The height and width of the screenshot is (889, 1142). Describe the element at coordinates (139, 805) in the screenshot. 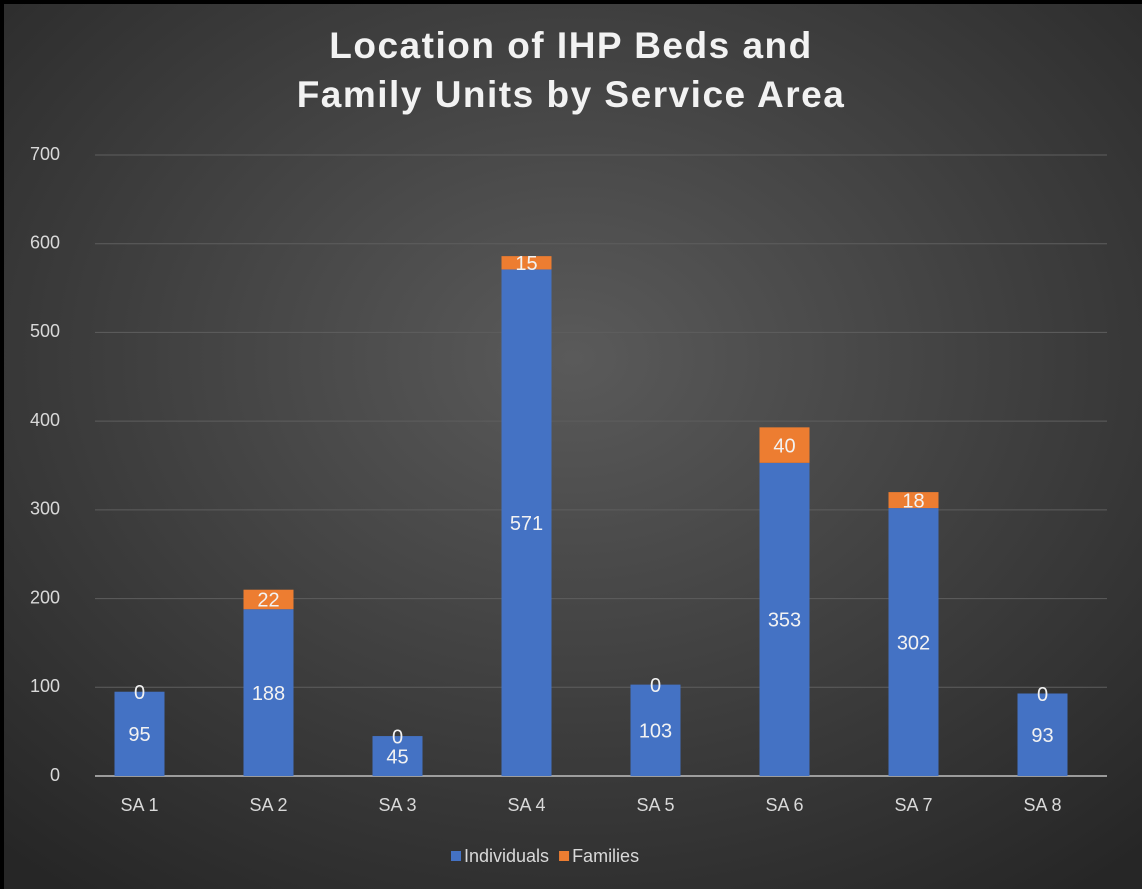

I see `x-tick-label: SA 1` at that location.